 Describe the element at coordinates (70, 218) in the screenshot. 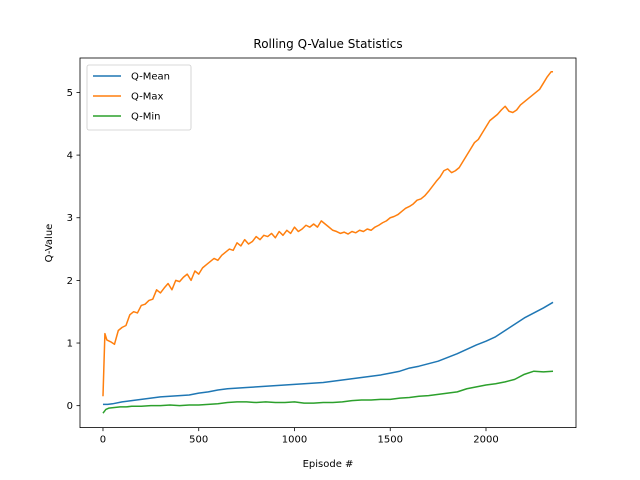

I see `y-tick-label: 3` at that location.